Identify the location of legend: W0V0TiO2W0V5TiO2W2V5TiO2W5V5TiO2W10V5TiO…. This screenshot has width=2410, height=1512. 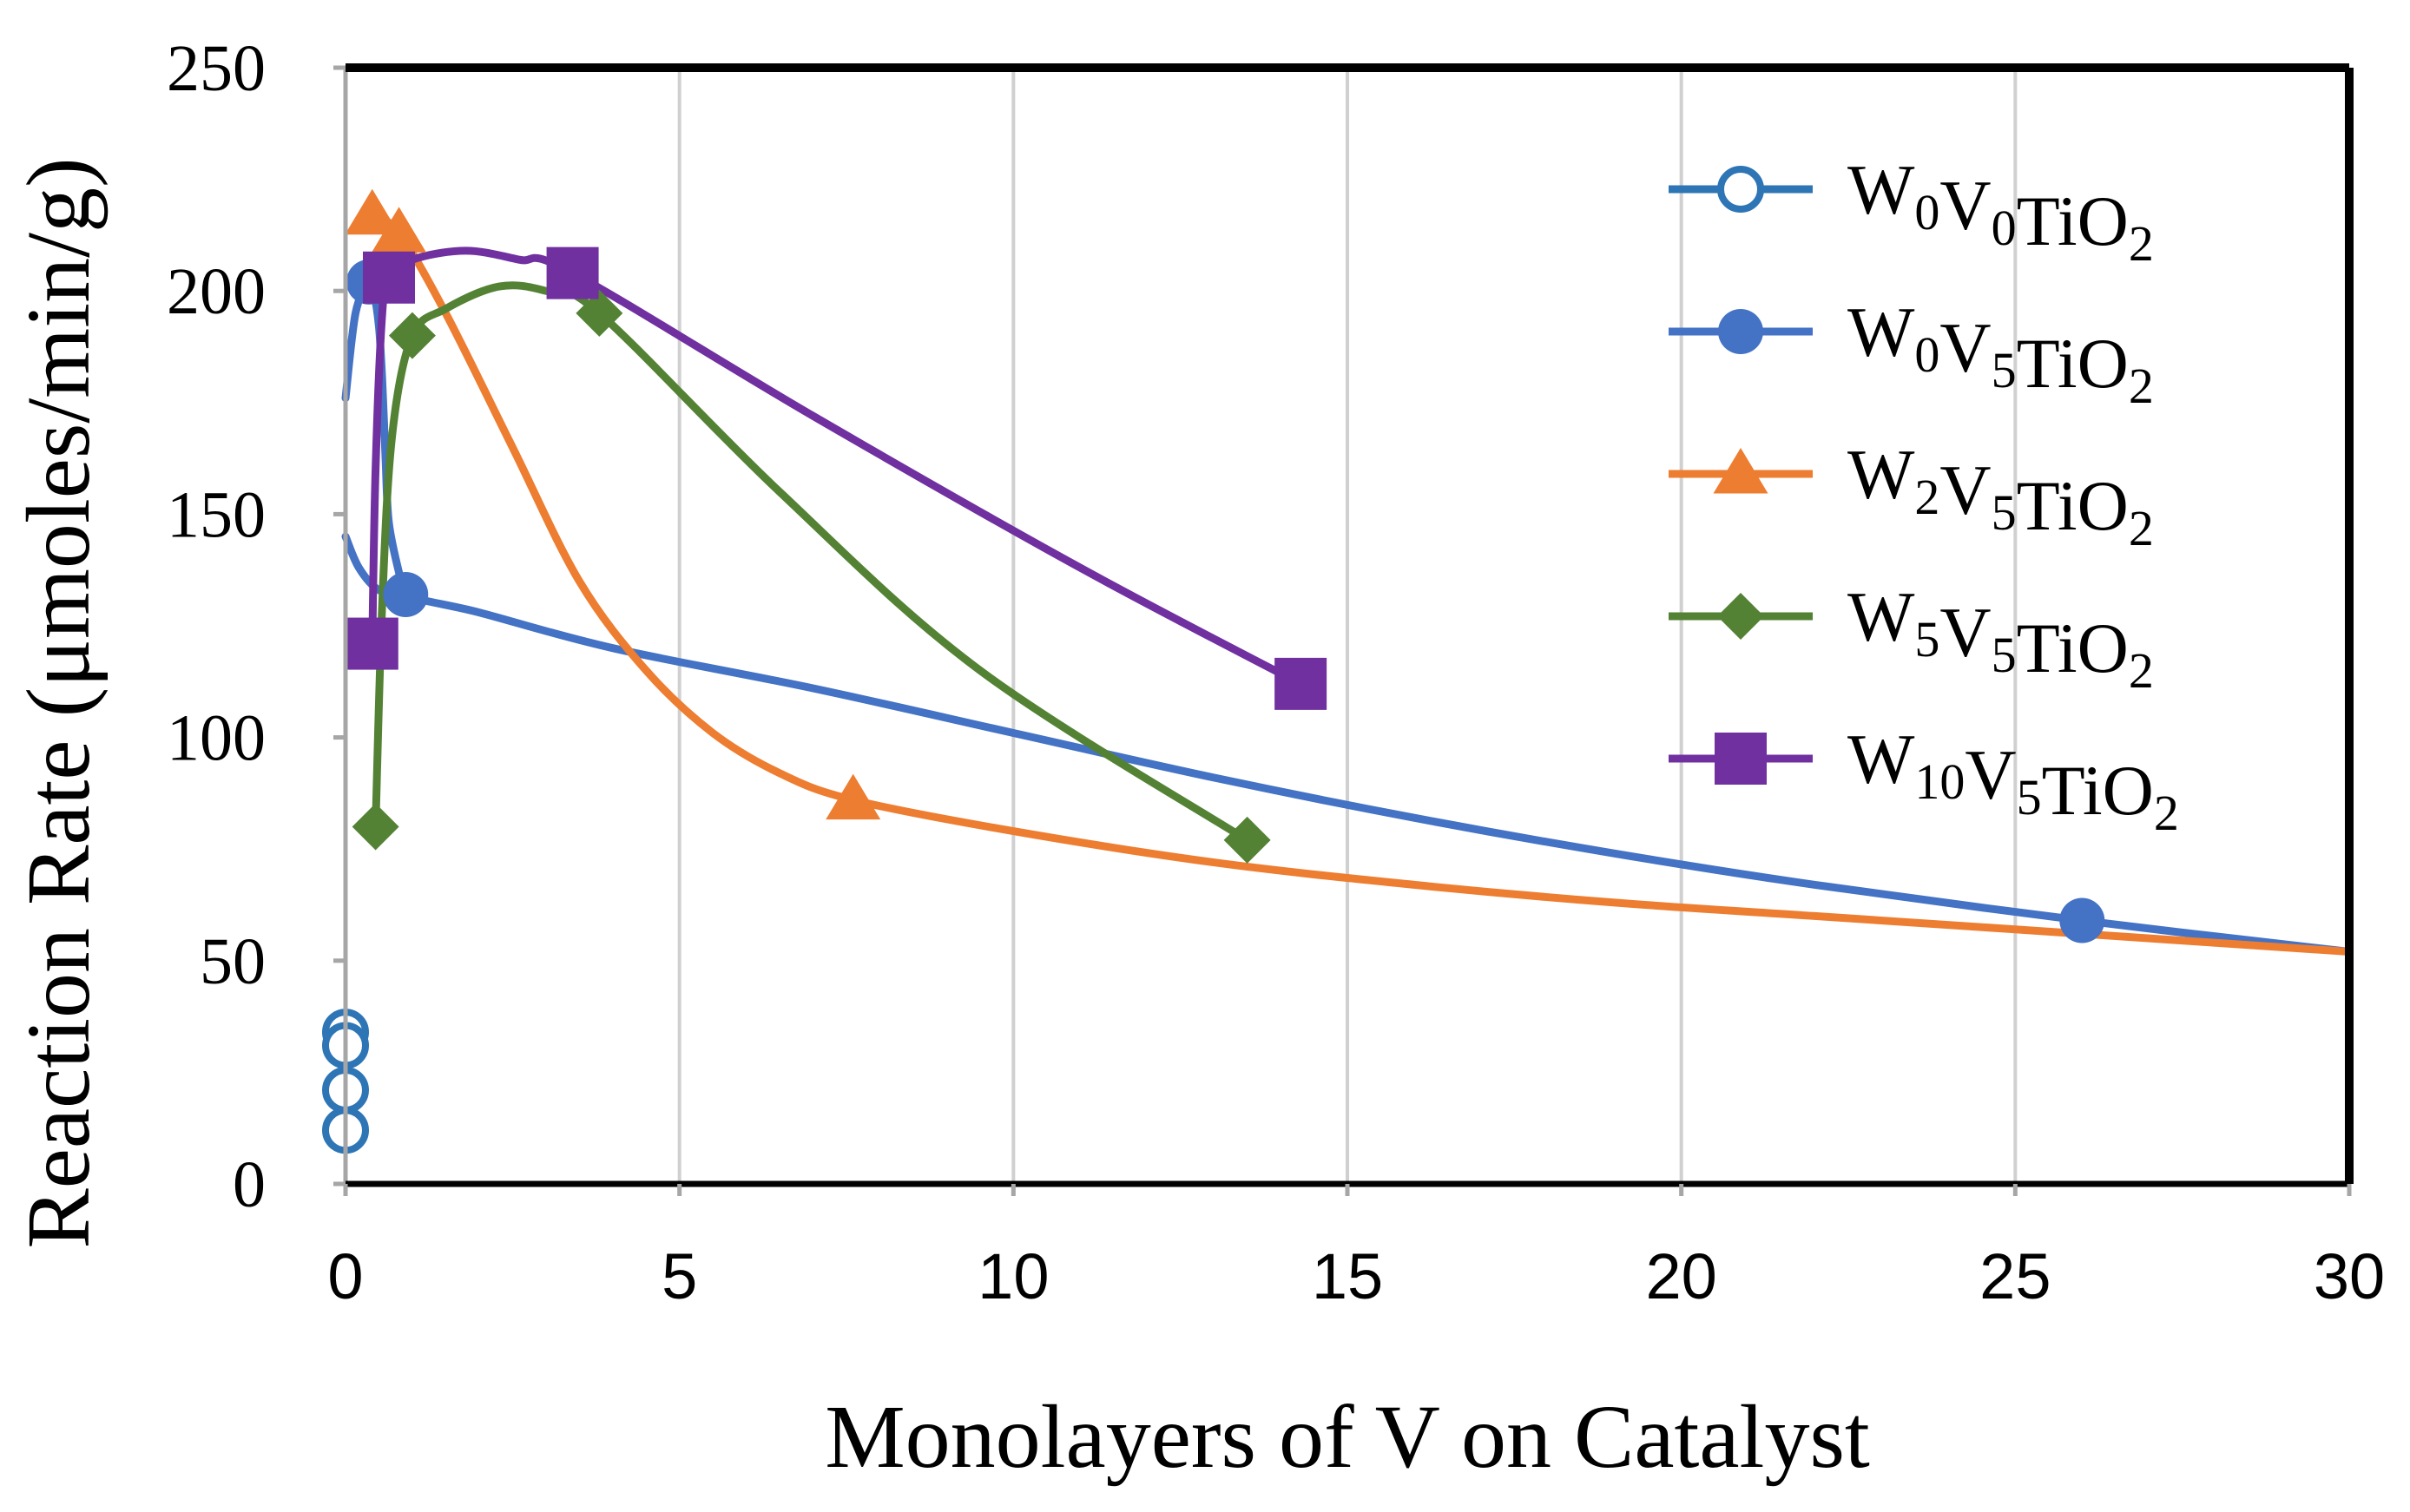
(1924, 495).